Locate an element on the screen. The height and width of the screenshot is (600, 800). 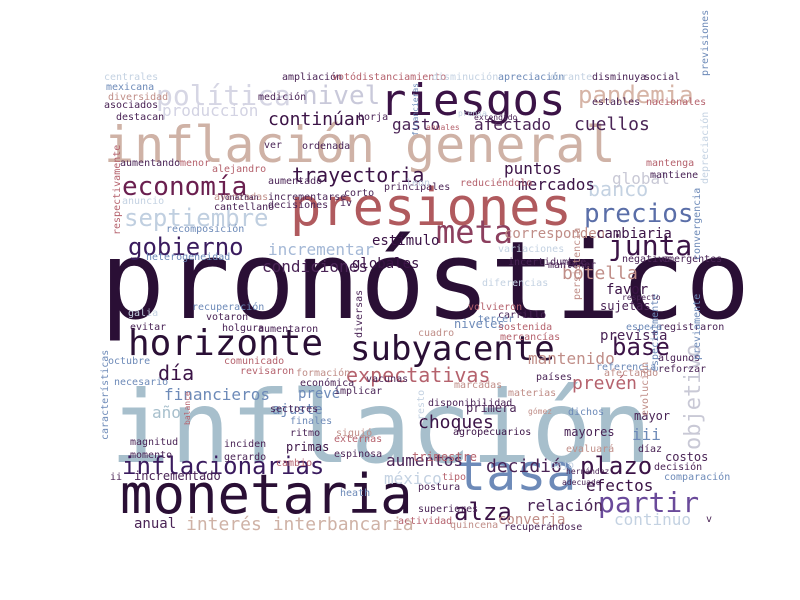
word-persistencia: persistencia is located at coordinates (577, 264).